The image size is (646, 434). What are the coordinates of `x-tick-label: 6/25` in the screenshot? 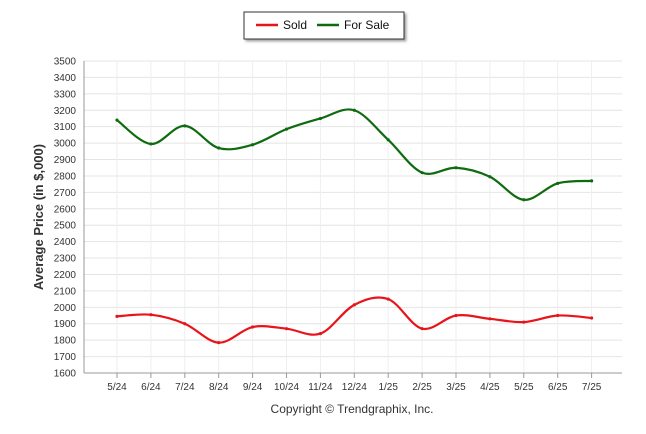 It's located at (558, 387).